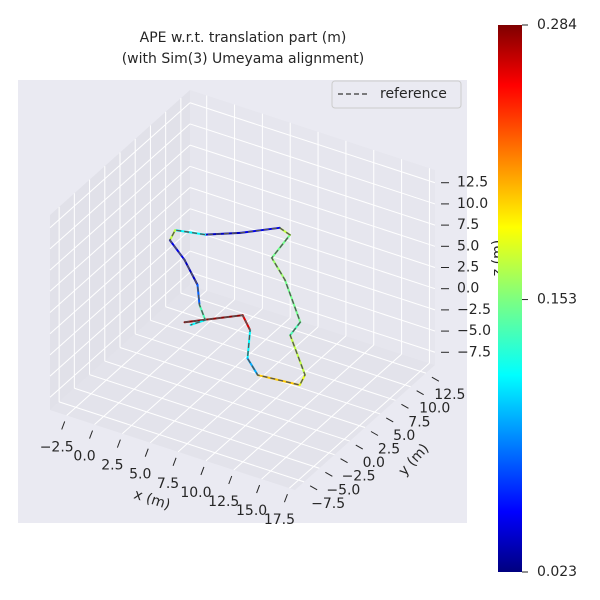  What do you see at coordinates (359, 477) in the screenshot?
I see `y-tick-label: −2.5` at bounding box center [359, 477].